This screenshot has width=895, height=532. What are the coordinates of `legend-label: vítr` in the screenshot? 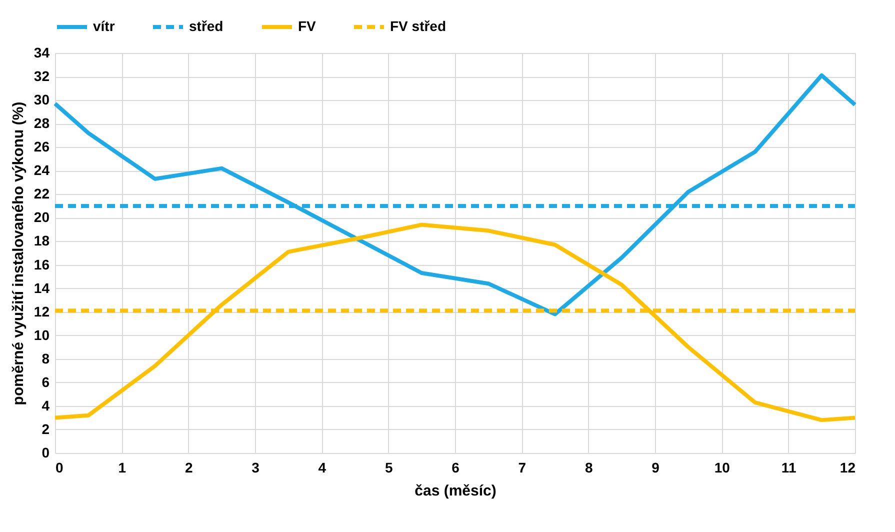 It's located at (104, 26).